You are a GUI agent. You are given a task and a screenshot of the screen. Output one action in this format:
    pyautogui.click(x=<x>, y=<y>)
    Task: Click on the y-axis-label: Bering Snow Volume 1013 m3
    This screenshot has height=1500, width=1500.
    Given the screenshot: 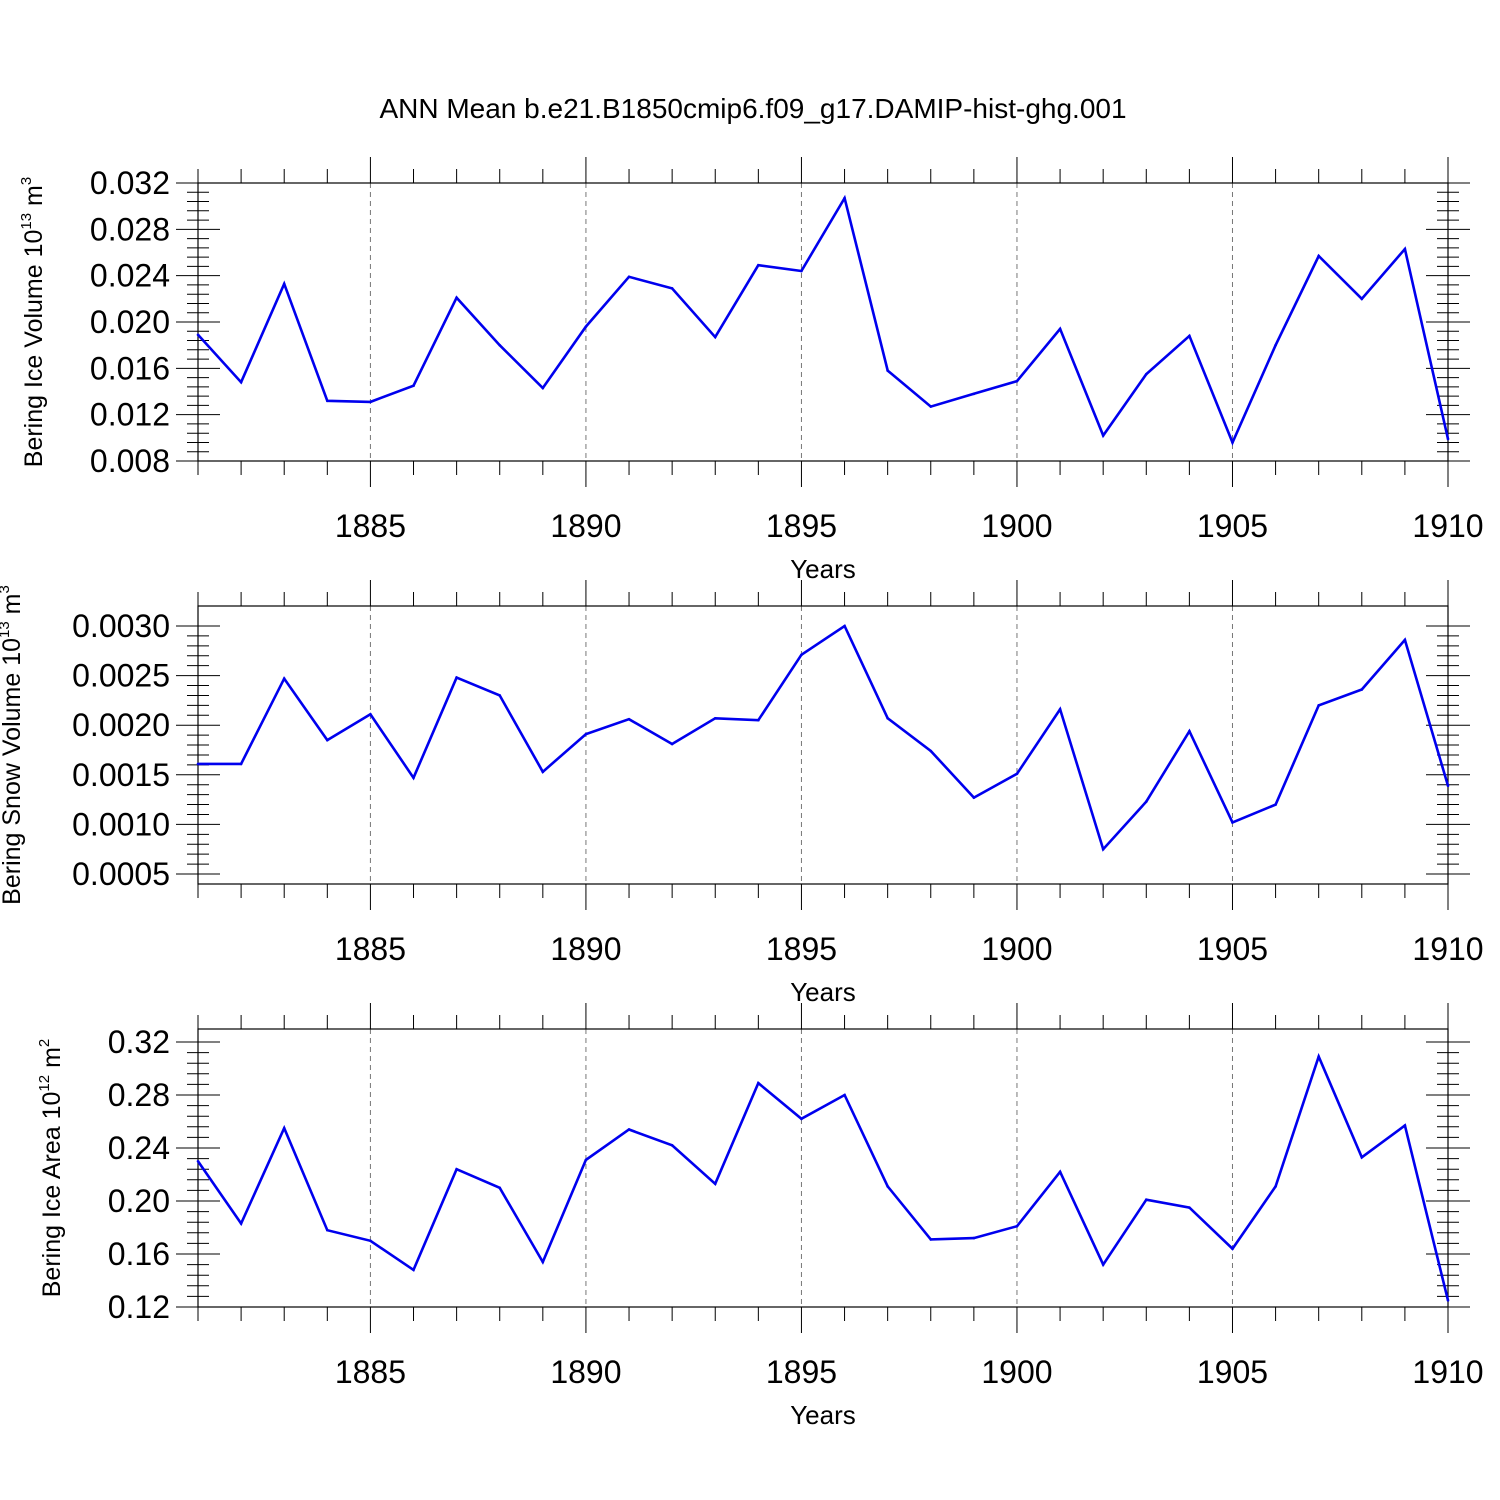 What is the action you would take?
    pyautogui.click(x=13, y=745)
    